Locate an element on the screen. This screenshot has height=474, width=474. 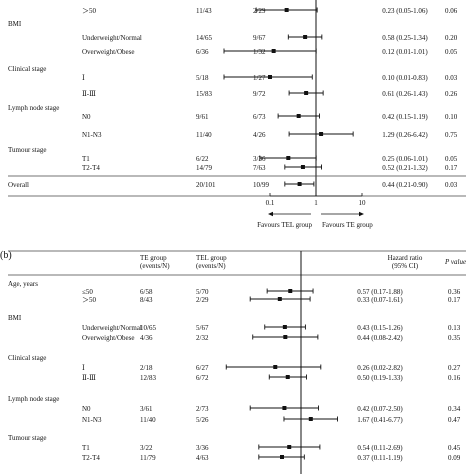
hazard-ratio-ci: 0.12 (0.01-1.01) is located at coordinates (405, 52).